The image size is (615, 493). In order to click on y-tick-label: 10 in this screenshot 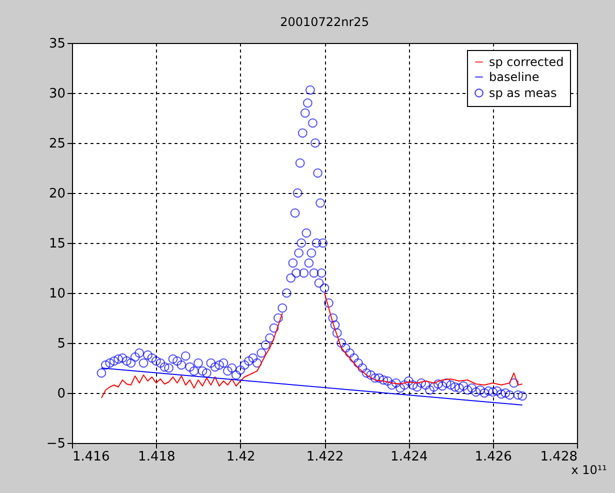, I will do `click(57, 294)`.